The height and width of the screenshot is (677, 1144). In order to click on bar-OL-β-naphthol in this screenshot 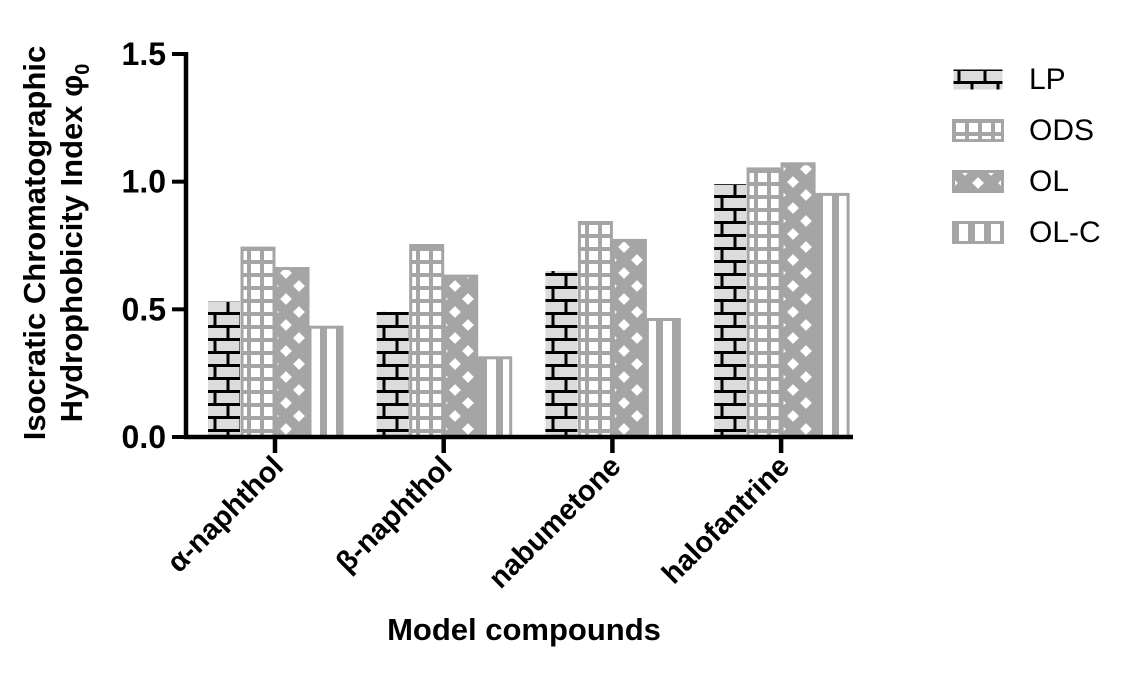, I will do `click(461, 356)`.